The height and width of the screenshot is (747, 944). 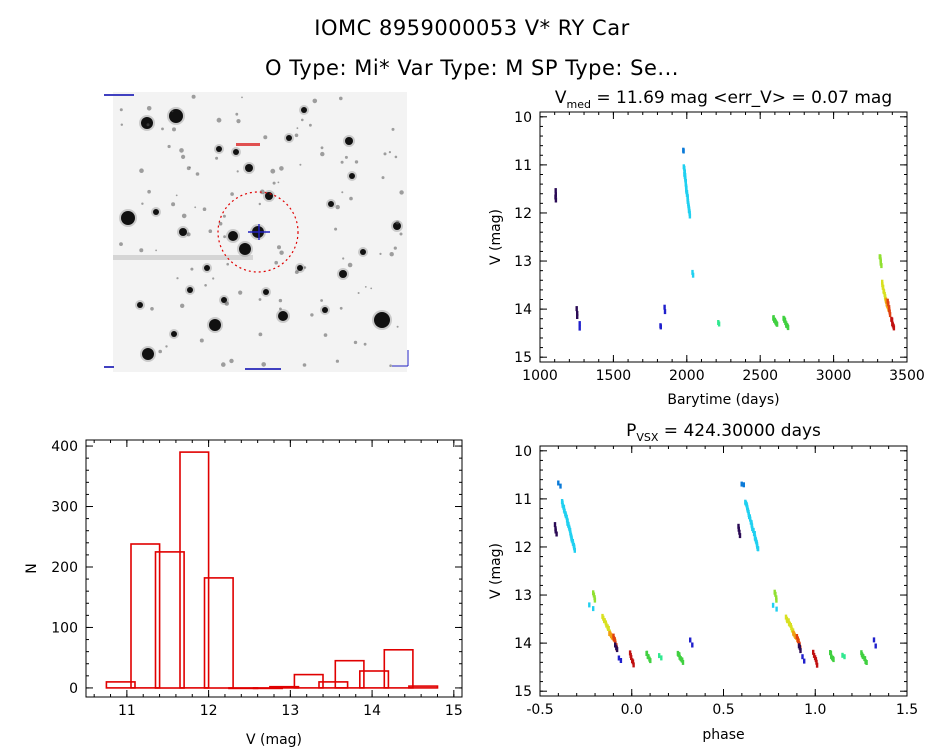 What do you see at coordinates (907, 710) in the screenshot?
I see `x-tick-label: 1.5` at bounding box center [907, 710].